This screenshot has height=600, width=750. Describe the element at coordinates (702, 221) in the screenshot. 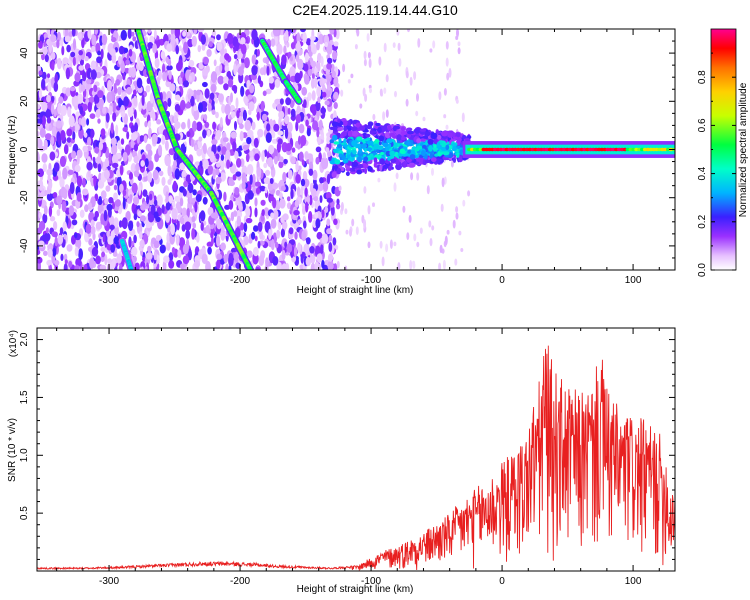

I see `colorbar-tick-label: 0.2` at that location.